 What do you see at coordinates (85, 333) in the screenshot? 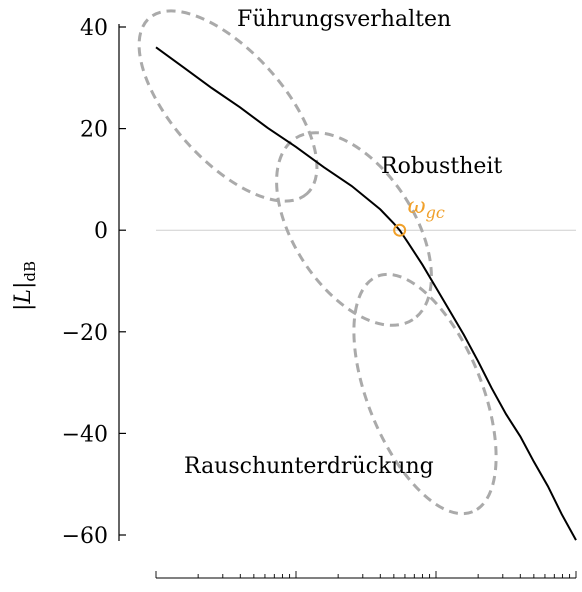
I see `y-tick-label: −20` at bounding box center [85, 333].